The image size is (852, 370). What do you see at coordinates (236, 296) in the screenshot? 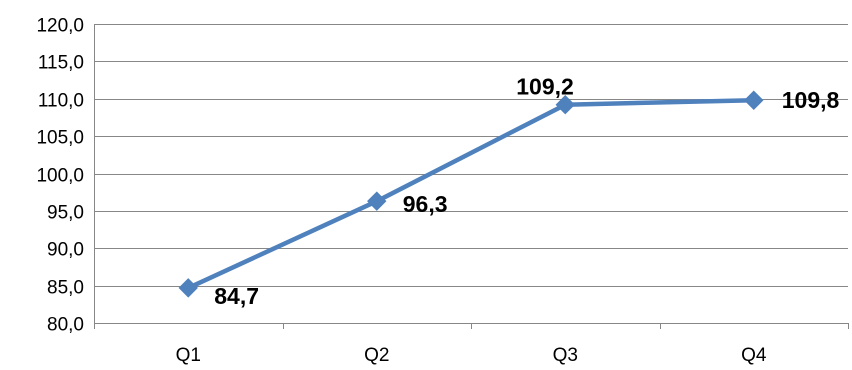
I see `data-label: 84,7` at bounding box center [236, 296].